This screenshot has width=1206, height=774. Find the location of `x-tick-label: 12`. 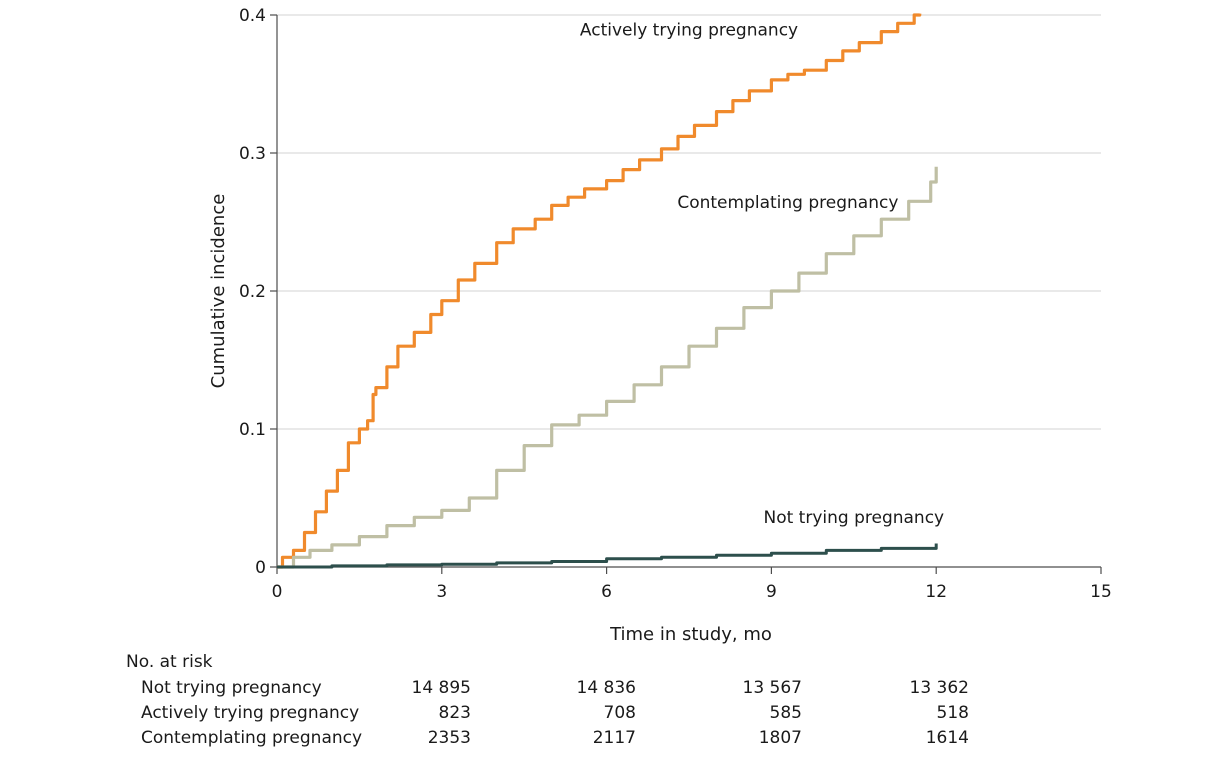

x-tick-label: 12 is located at coordinates (936, 592).